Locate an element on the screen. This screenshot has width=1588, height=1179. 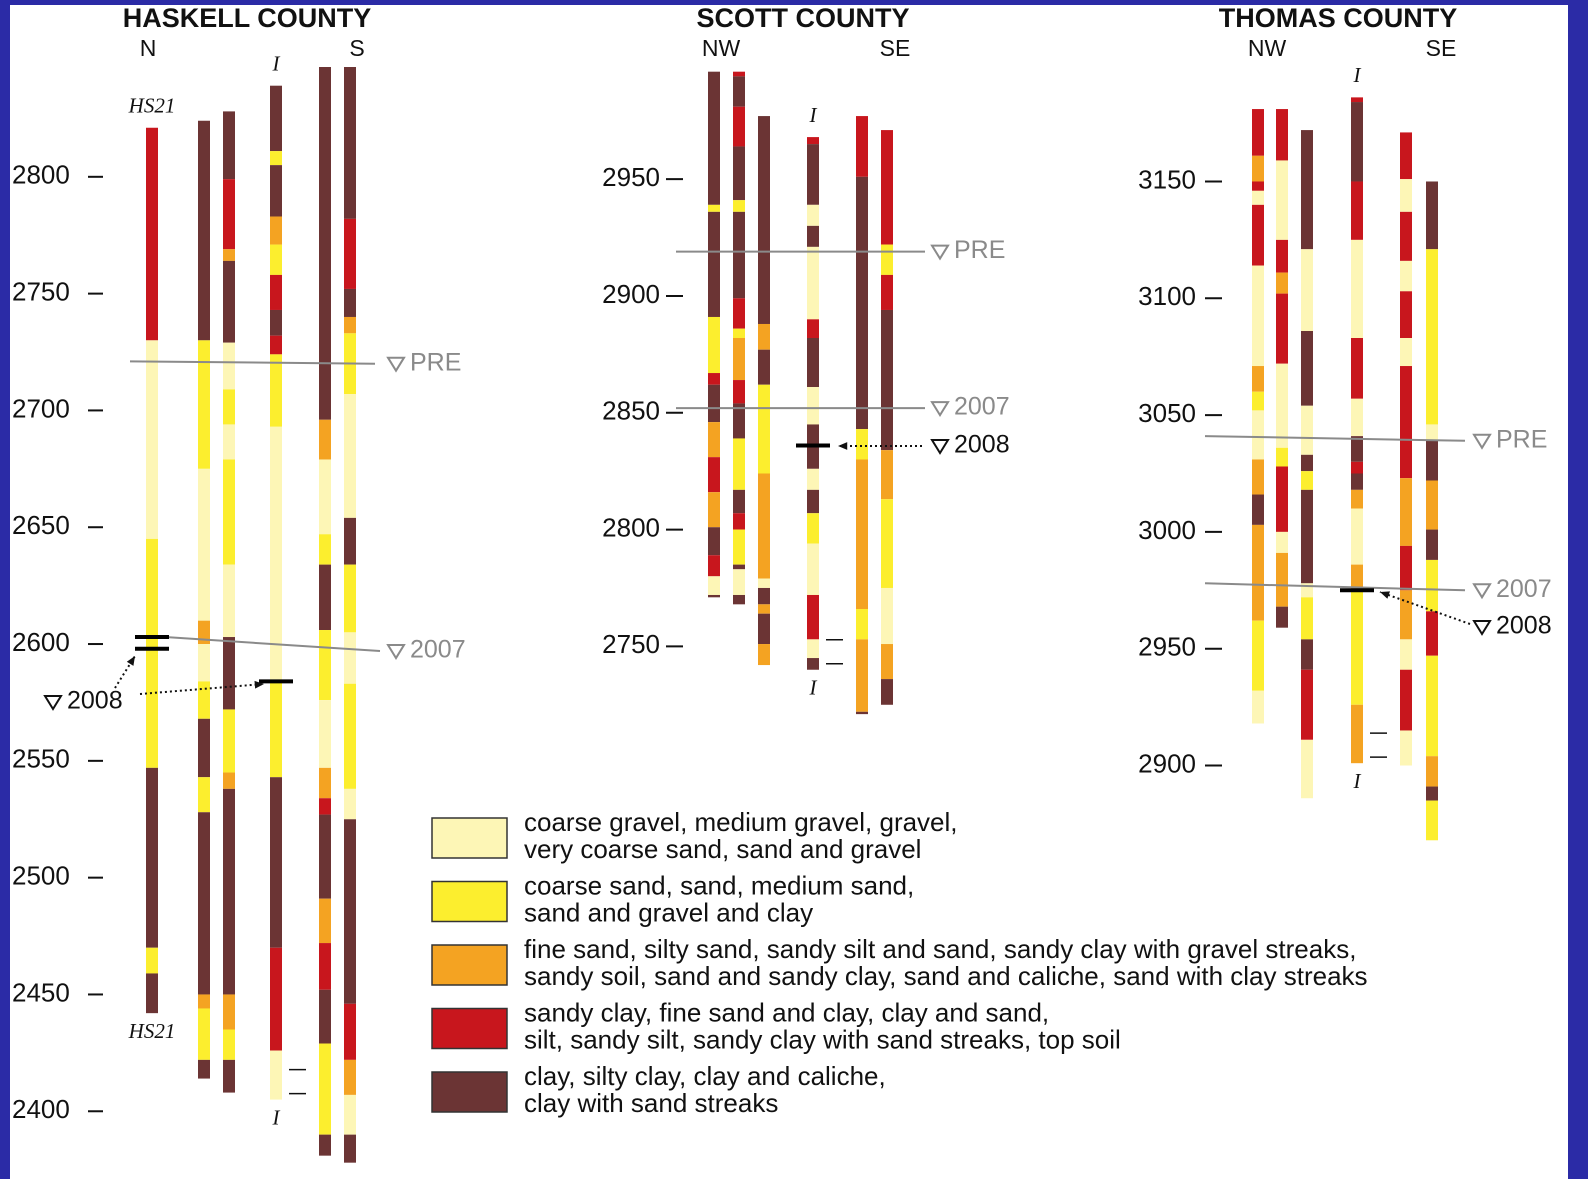
level-label: PRE is located at coordinates (435, 362).